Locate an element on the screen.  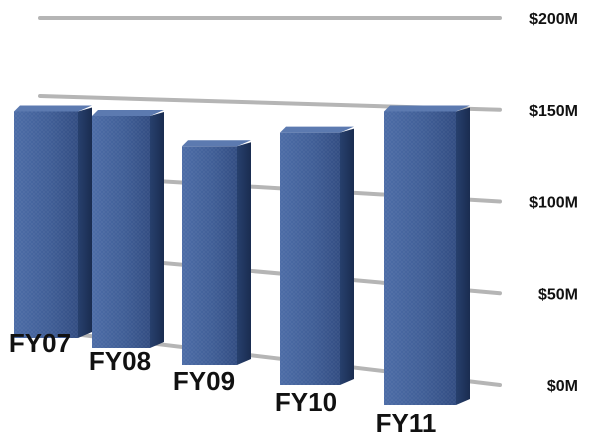
y-tick-label: $100M is located at coordinates (553, 203).